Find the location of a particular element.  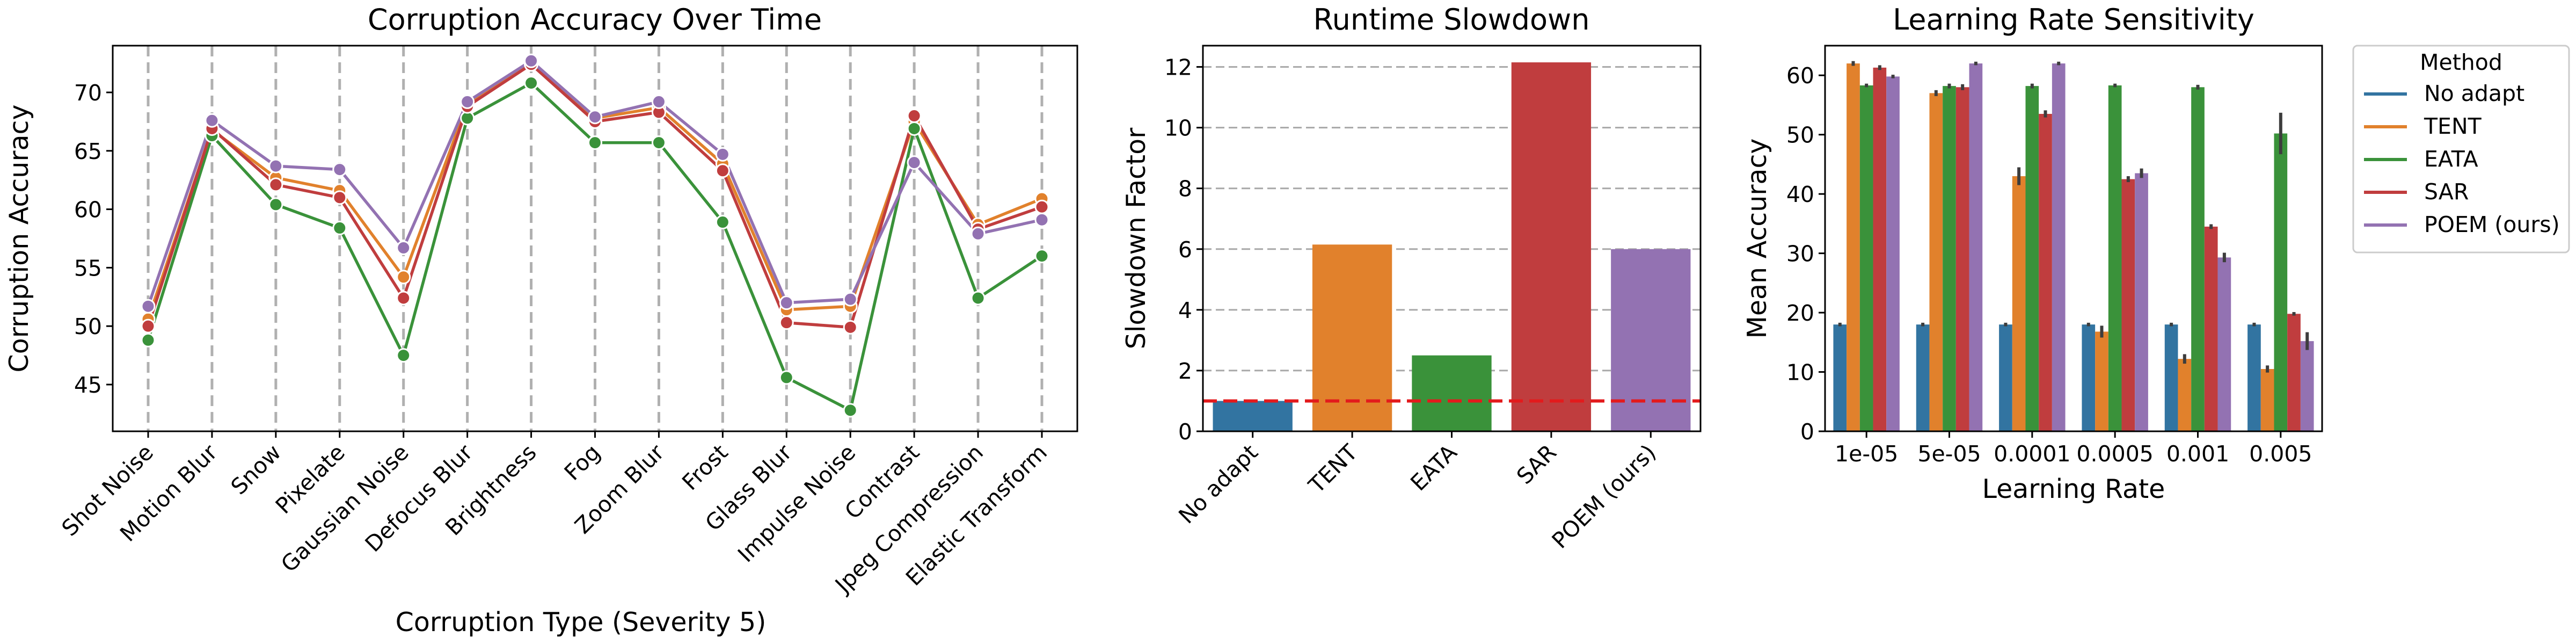

point-tent-gaussian-noise is located at coordinates (403, 277).